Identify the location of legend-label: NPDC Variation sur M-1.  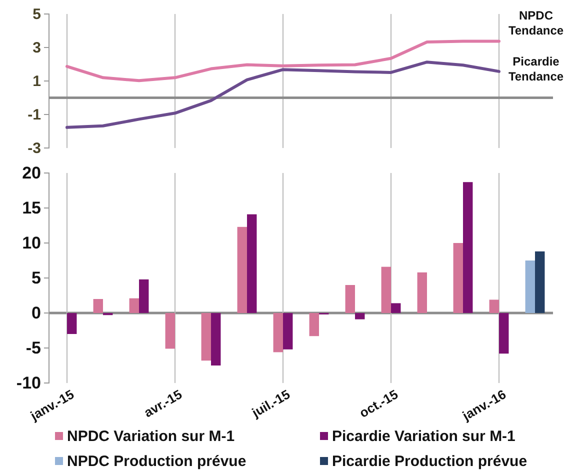
(151, 436).